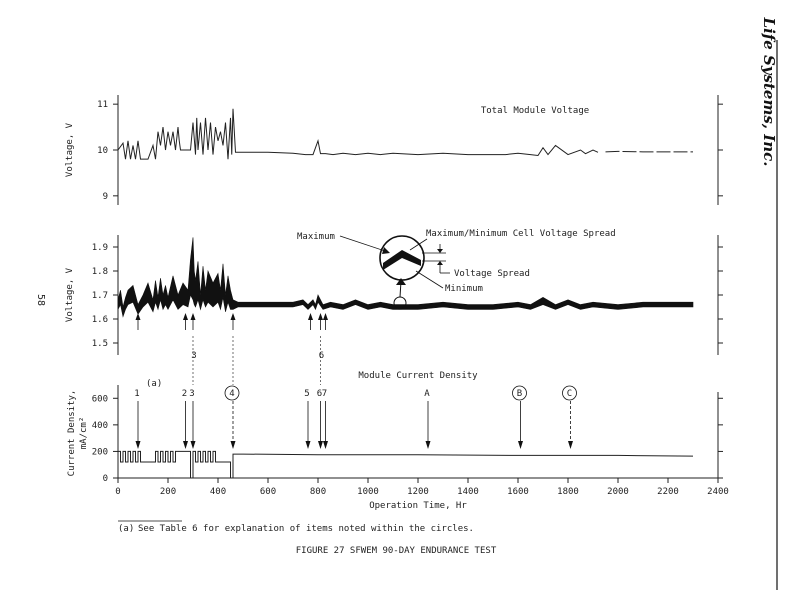  Describe the element at coordinates (100, 399) in the screenshot. I see `panel3-ytick-label: 600` at that location.